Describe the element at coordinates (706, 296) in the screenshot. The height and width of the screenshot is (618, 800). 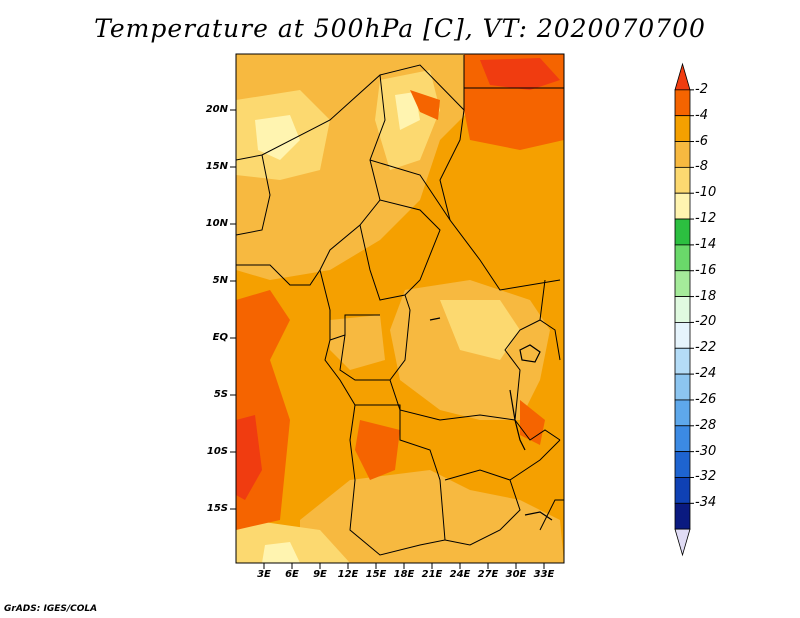
I see `colorbar-label: -18` at that location.